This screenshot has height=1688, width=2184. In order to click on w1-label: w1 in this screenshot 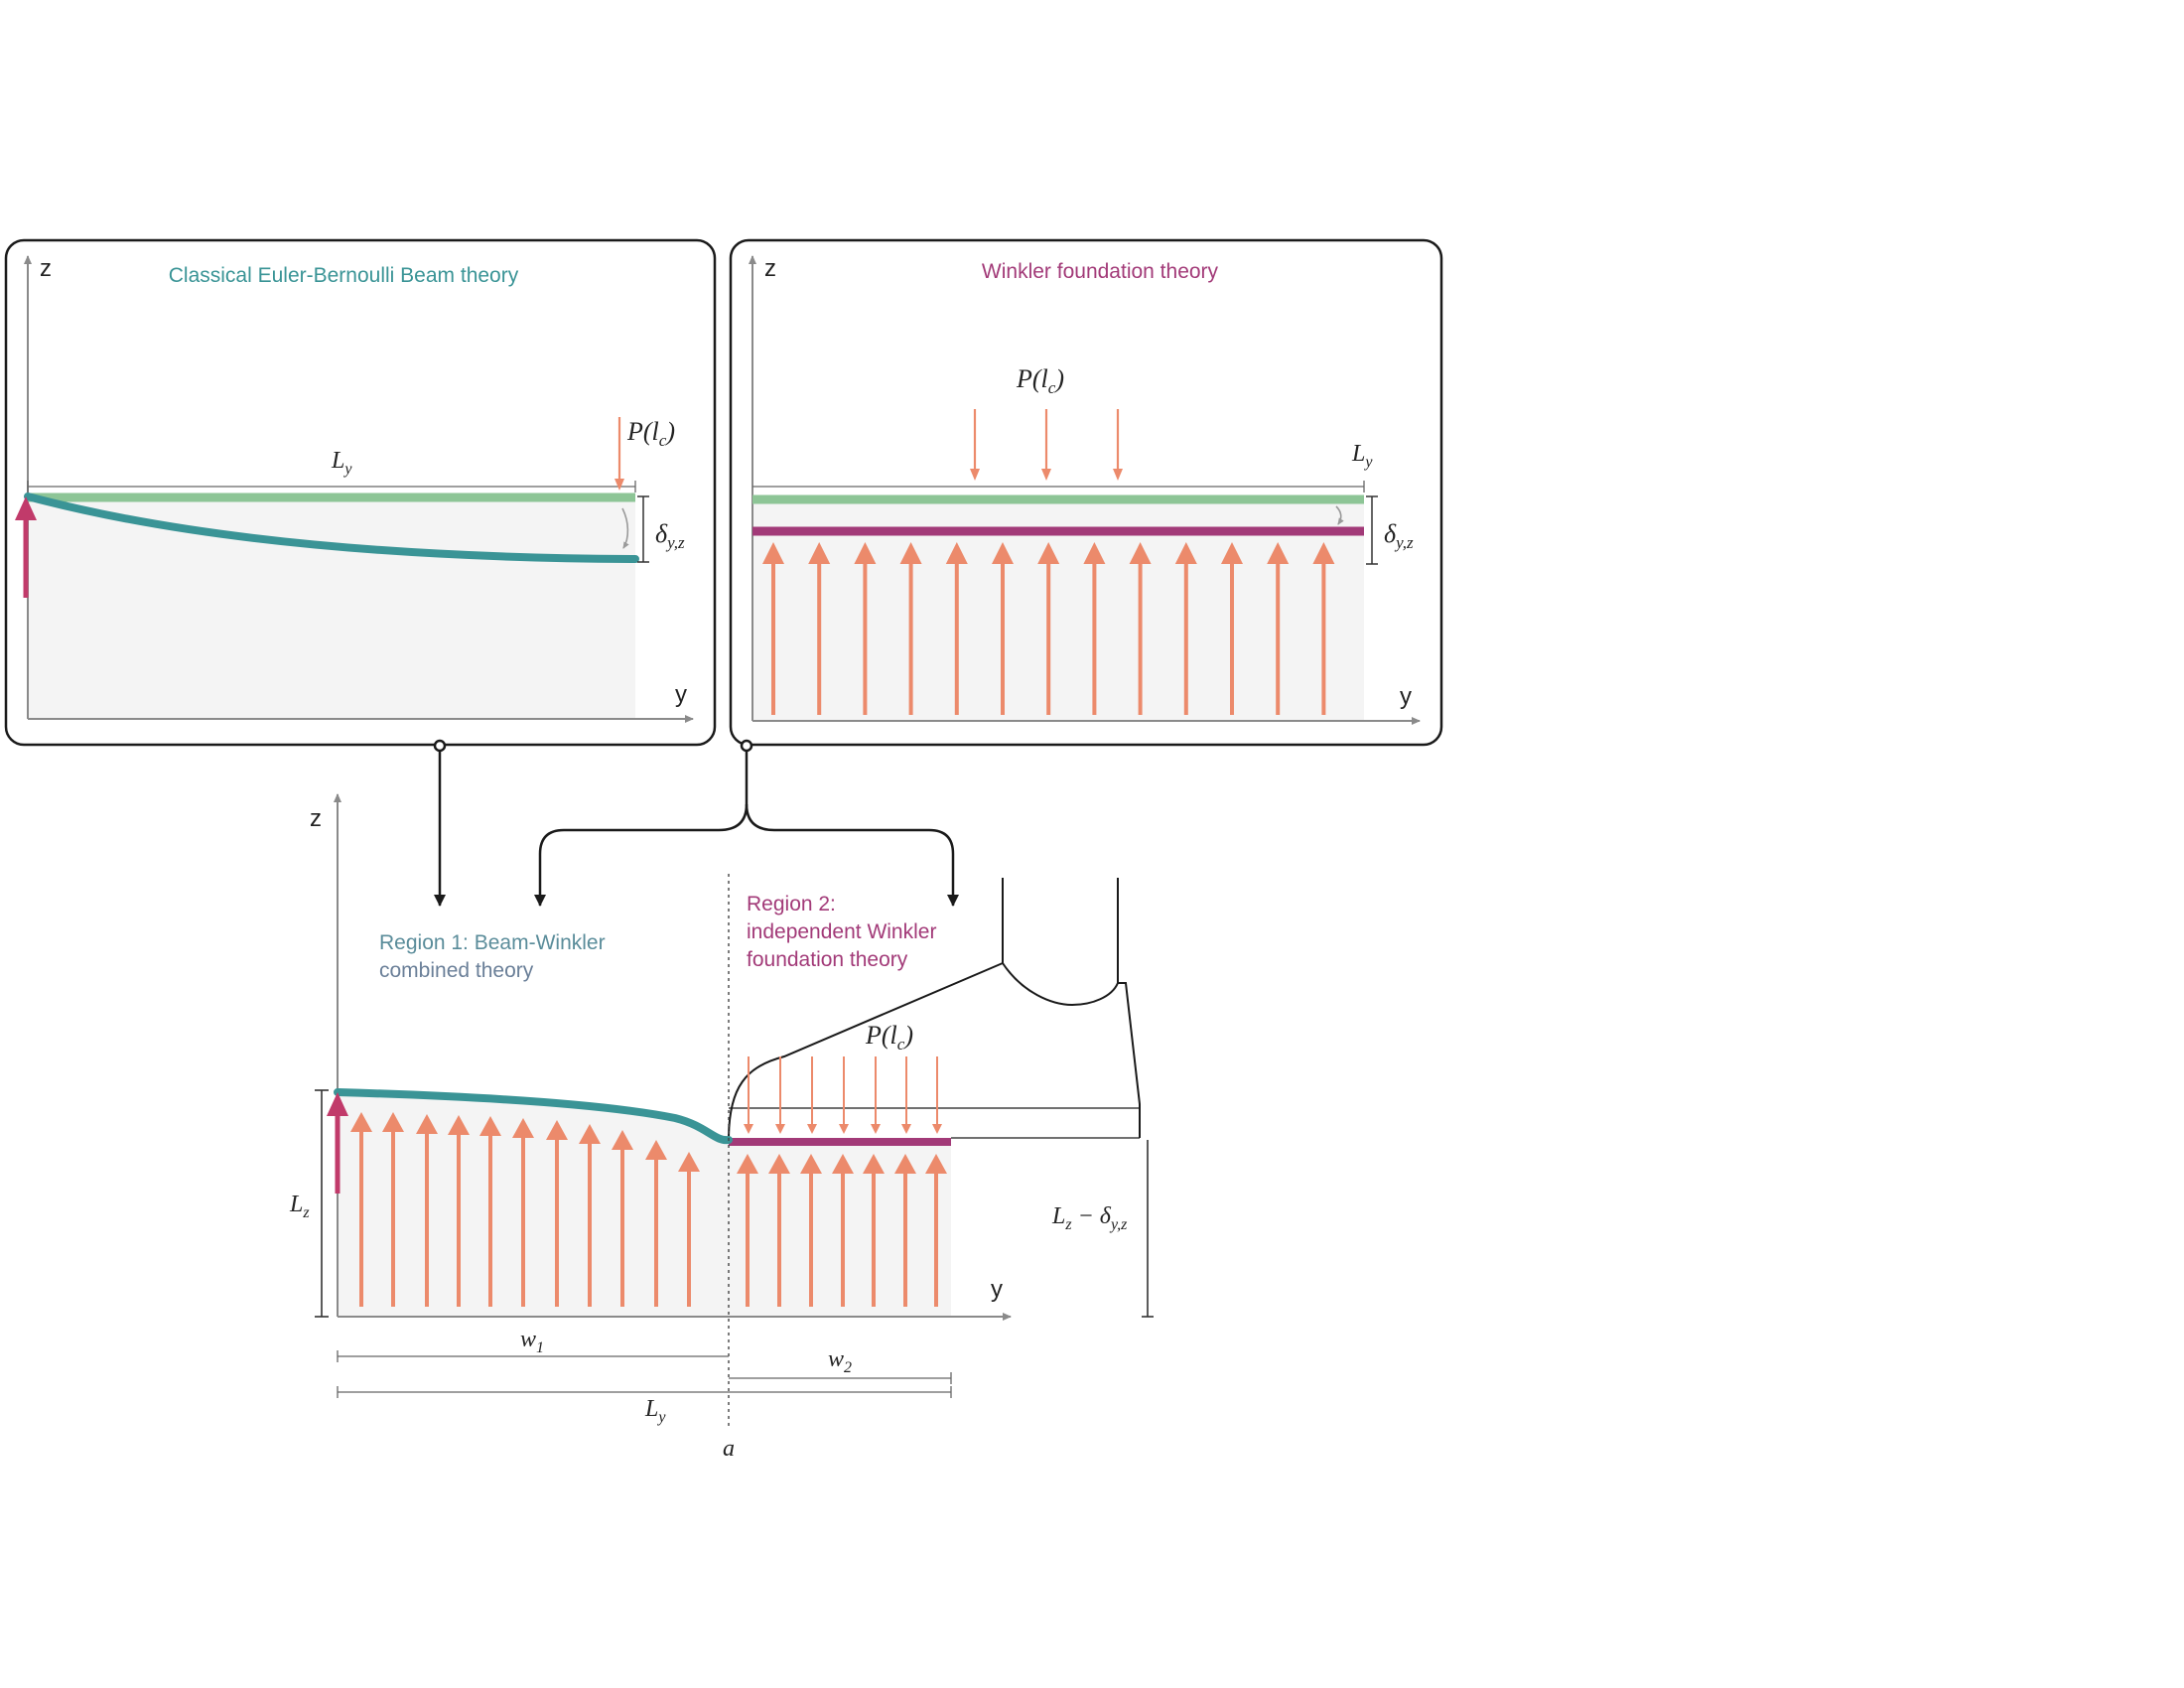, I will do `click(532, 1341)`.